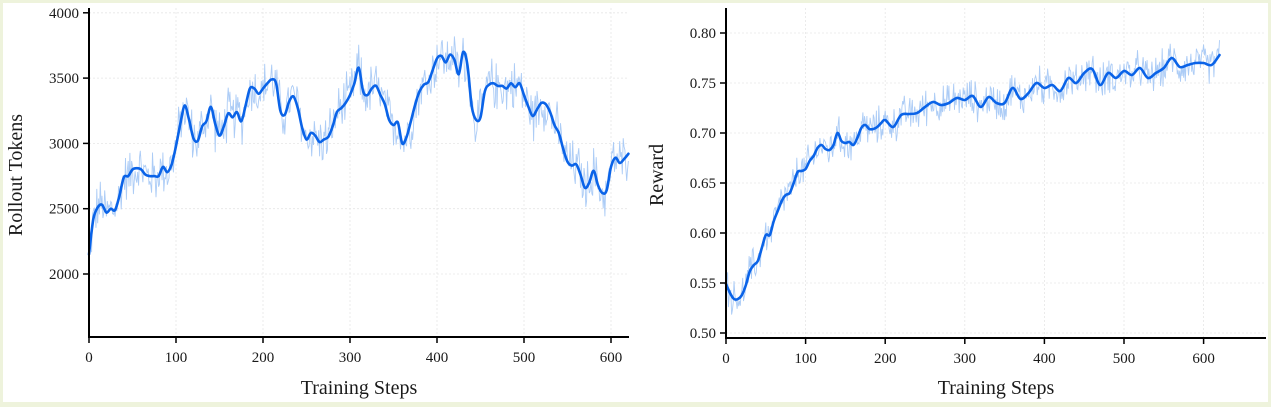 The height and width of the screenshot is (407, 1271). I want to click on y-tick-label: 3000, so click(64, 144).